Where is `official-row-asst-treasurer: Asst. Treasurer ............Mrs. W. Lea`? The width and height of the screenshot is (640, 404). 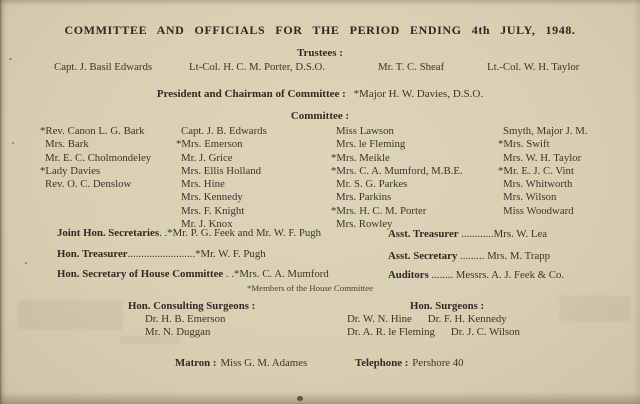 official-row-asst-treasurer: Asst. Treasurer ............Mrs. W. Lea is located at coordinates (467, 234).